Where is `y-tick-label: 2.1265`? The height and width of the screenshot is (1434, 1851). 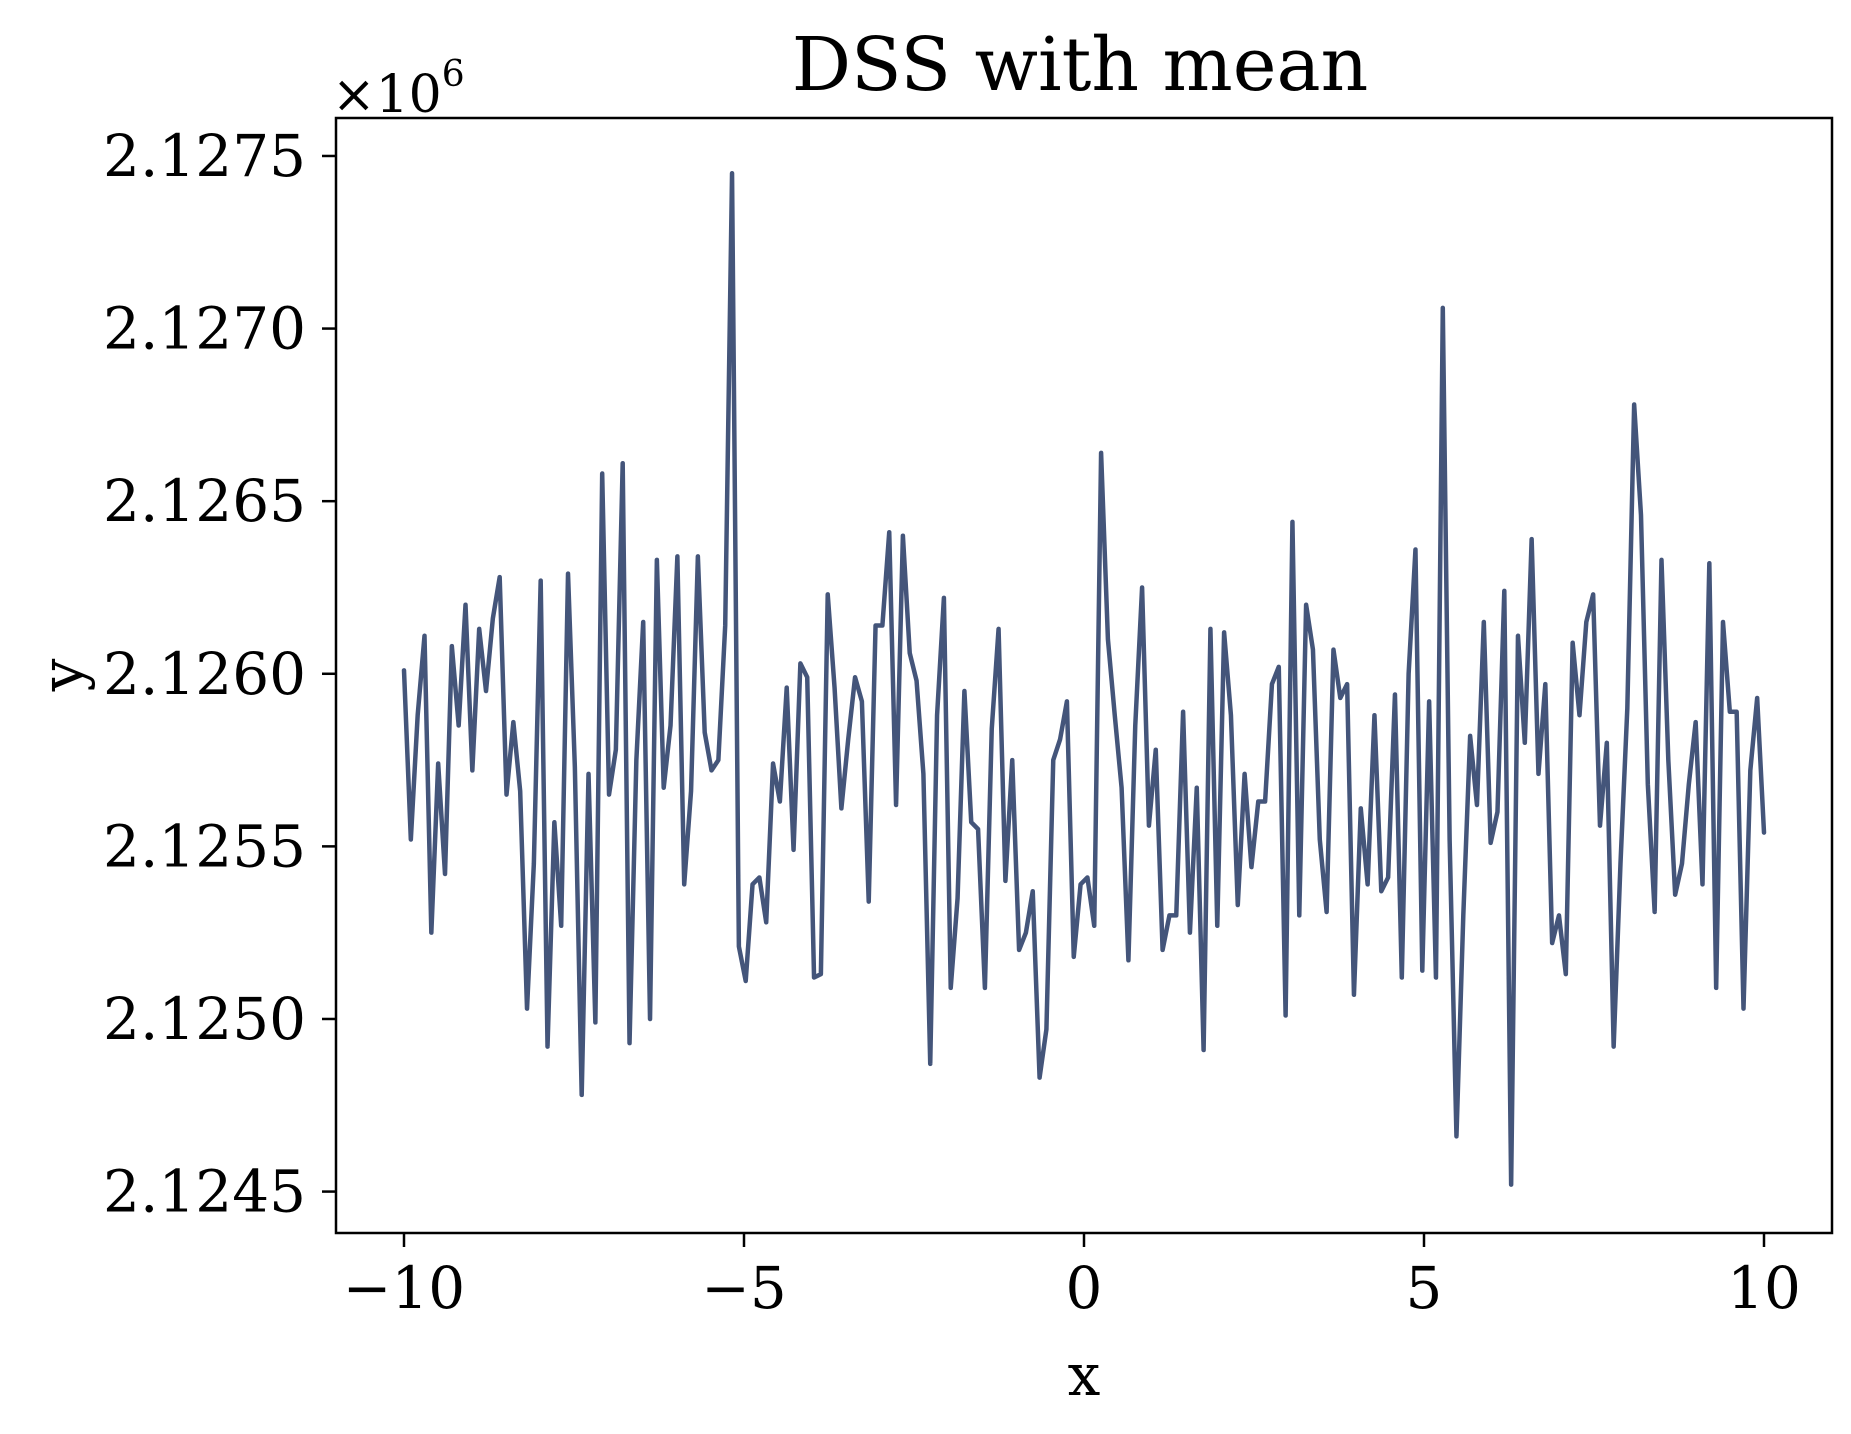 y-tick-label: 2.1265 is located at coordinates (204, 501).